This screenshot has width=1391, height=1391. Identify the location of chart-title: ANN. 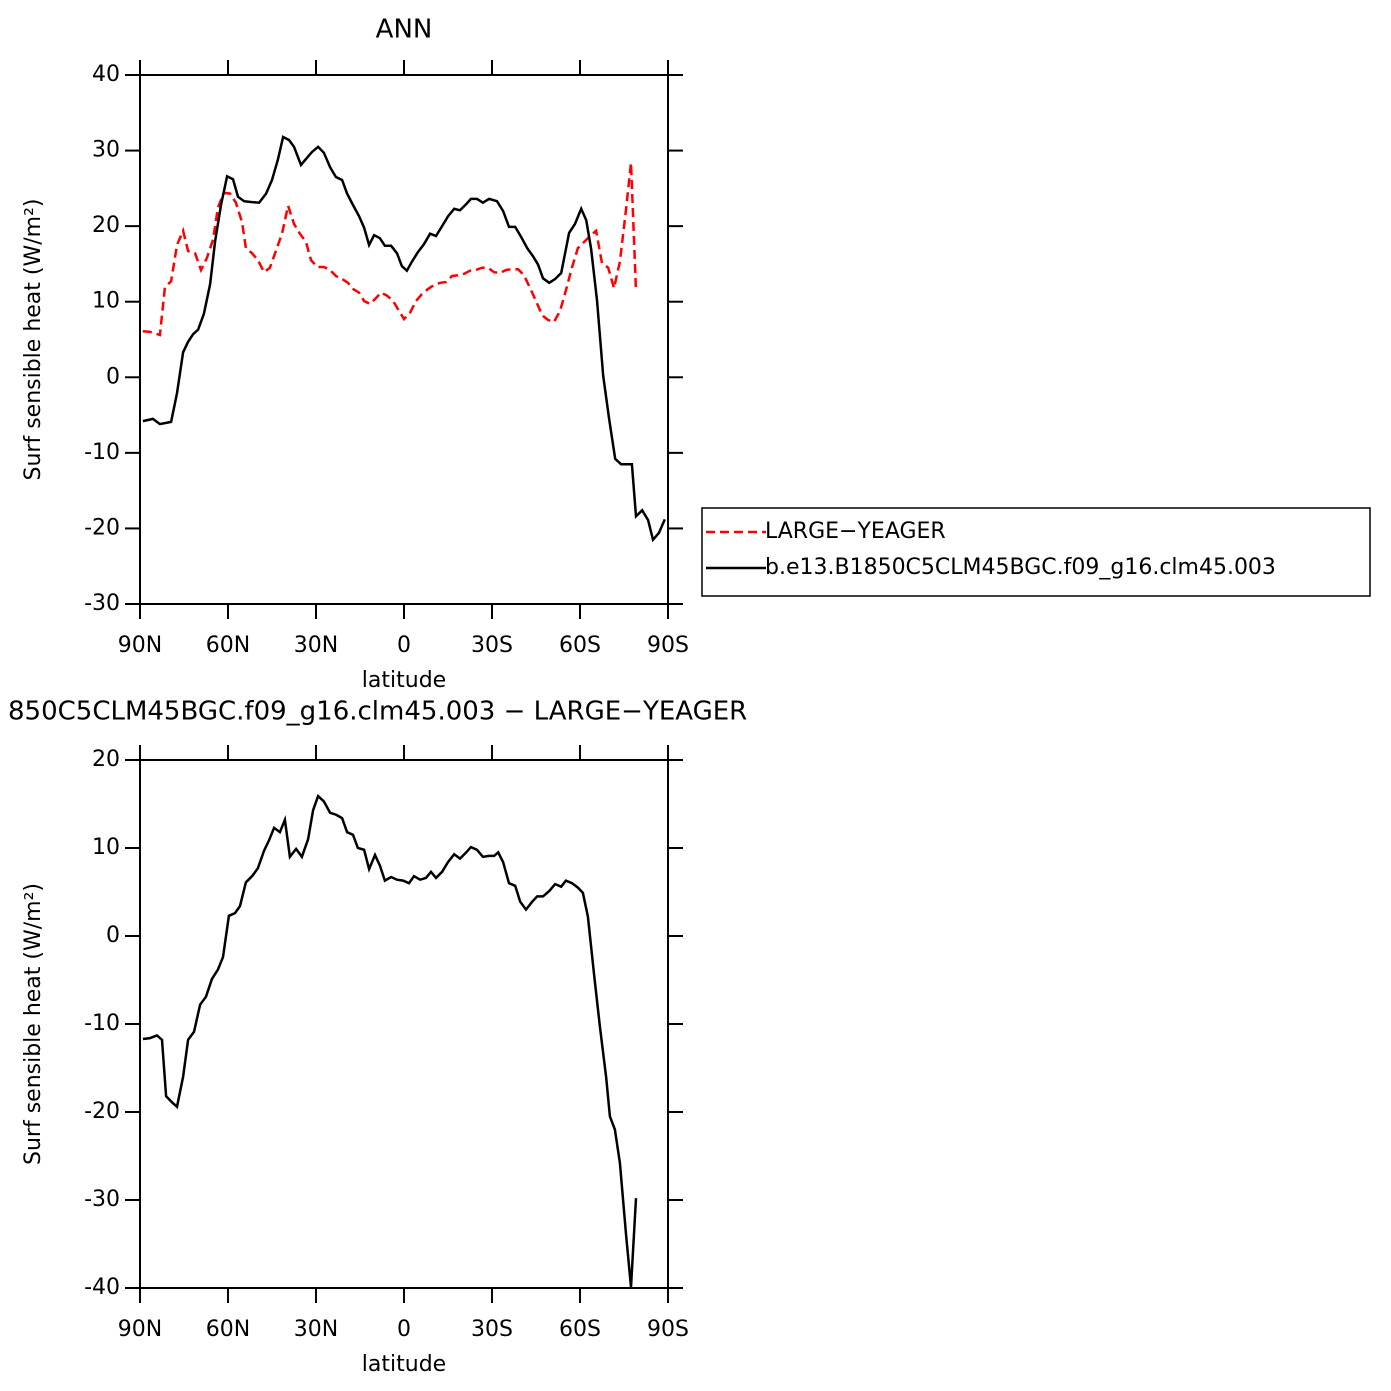
(404, 30).